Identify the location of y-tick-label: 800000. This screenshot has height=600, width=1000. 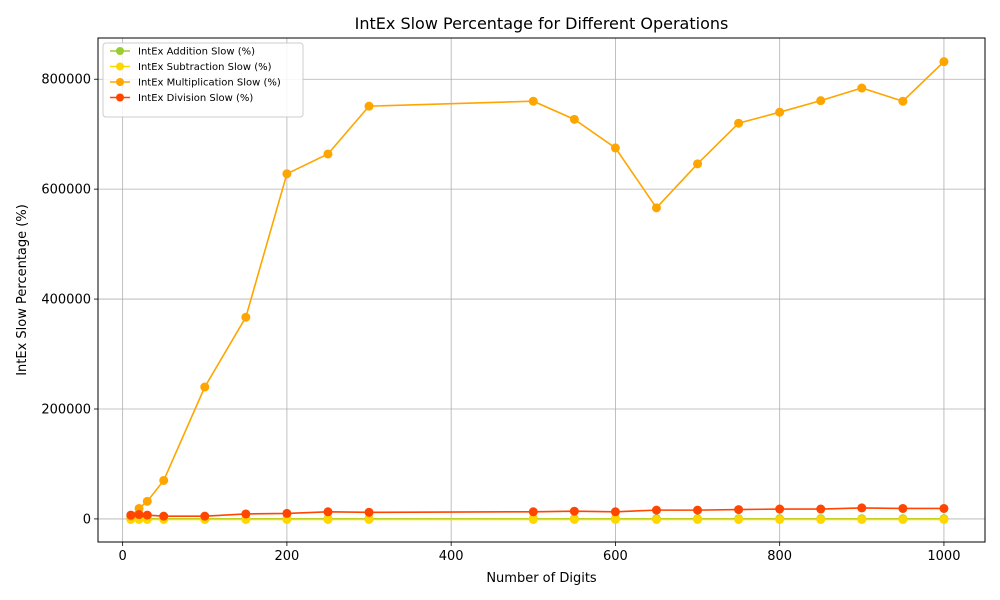
(66, 80).